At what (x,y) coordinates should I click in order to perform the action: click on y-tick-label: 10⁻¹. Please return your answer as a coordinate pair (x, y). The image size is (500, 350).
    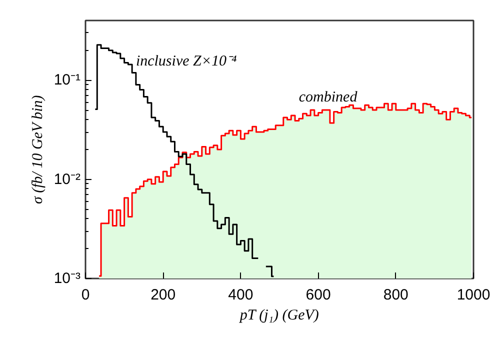
    Looking at the image, I should click on (67, 80).